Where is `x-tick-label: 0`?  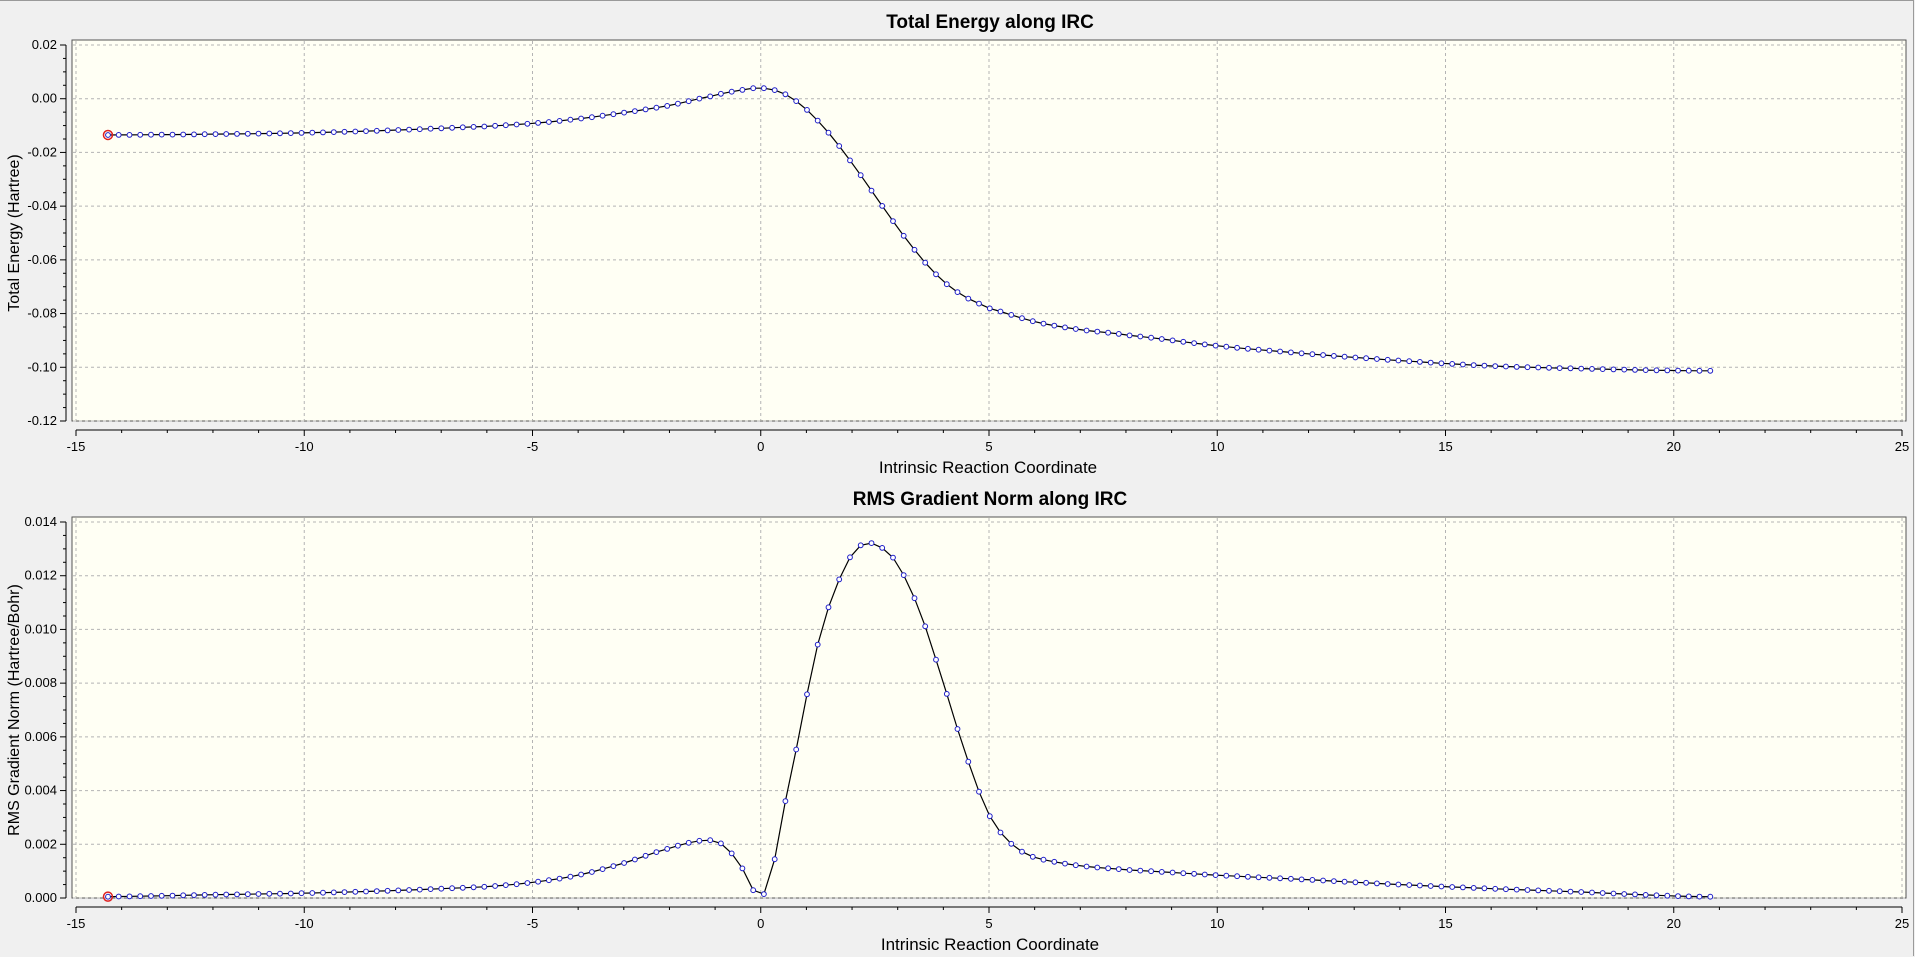 x-tick-label: 0 is located at coordinates (760, 923).